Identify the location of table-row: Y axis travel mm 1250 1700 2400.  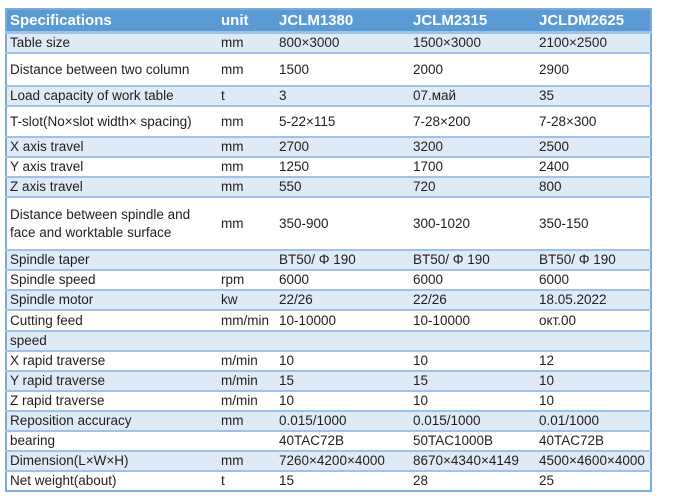
(328, 166).